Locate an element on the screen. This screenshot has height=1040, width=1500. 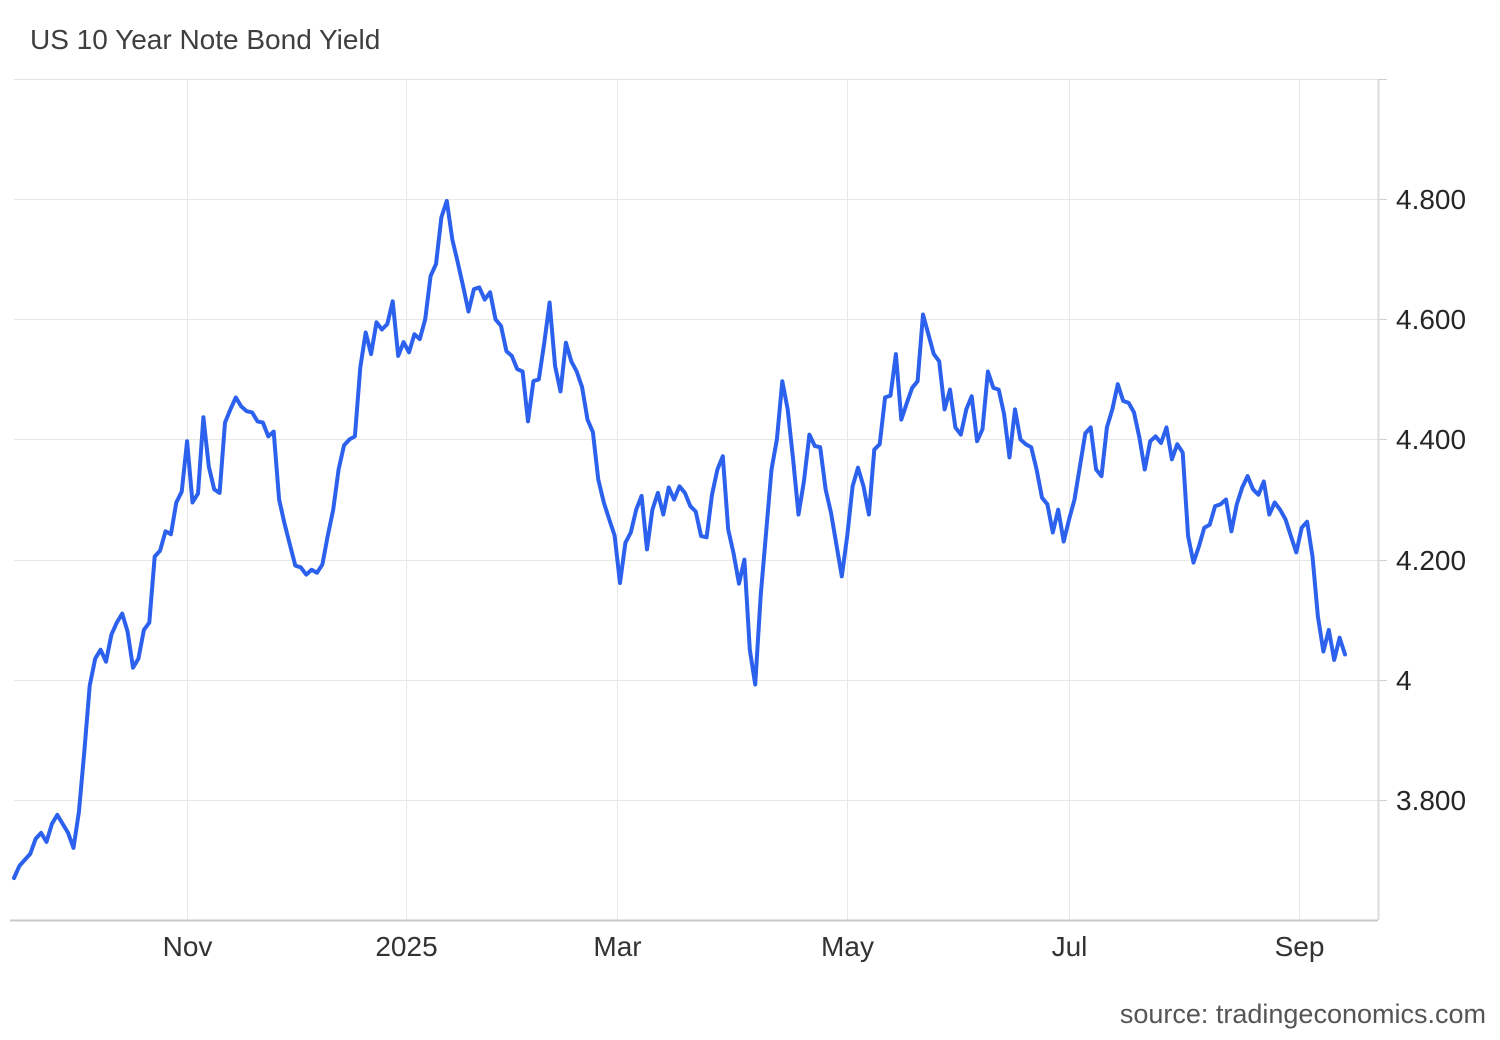
x-axis-label: May is located at coordinates (847, 946).